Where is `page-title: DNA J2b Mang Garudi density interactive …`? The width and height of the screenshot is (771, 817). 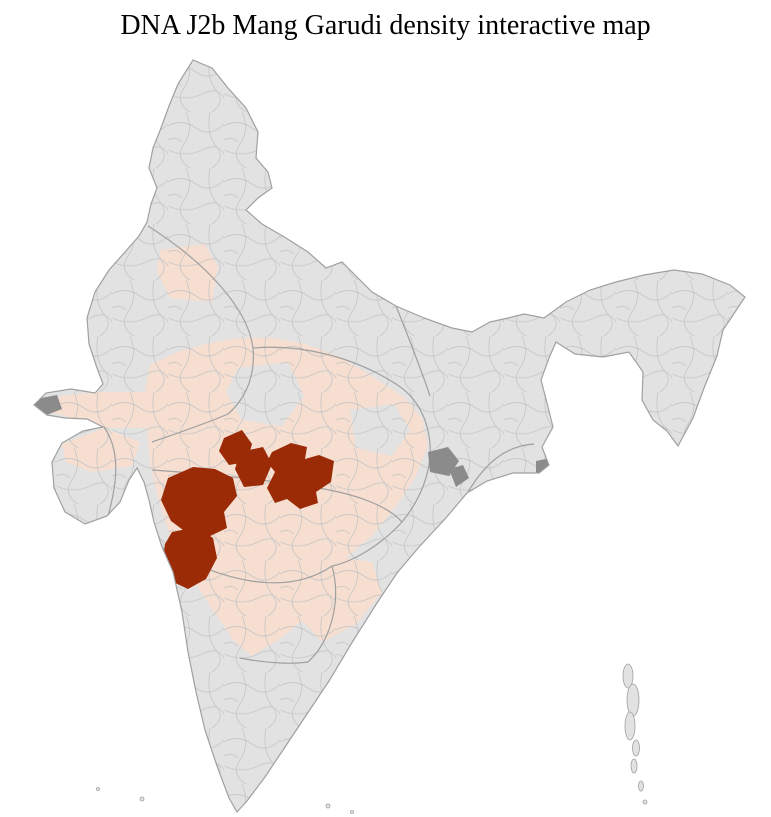
page-title: DNA J2b Mang Garudi density interactive … is located at coordinates (385, 25).